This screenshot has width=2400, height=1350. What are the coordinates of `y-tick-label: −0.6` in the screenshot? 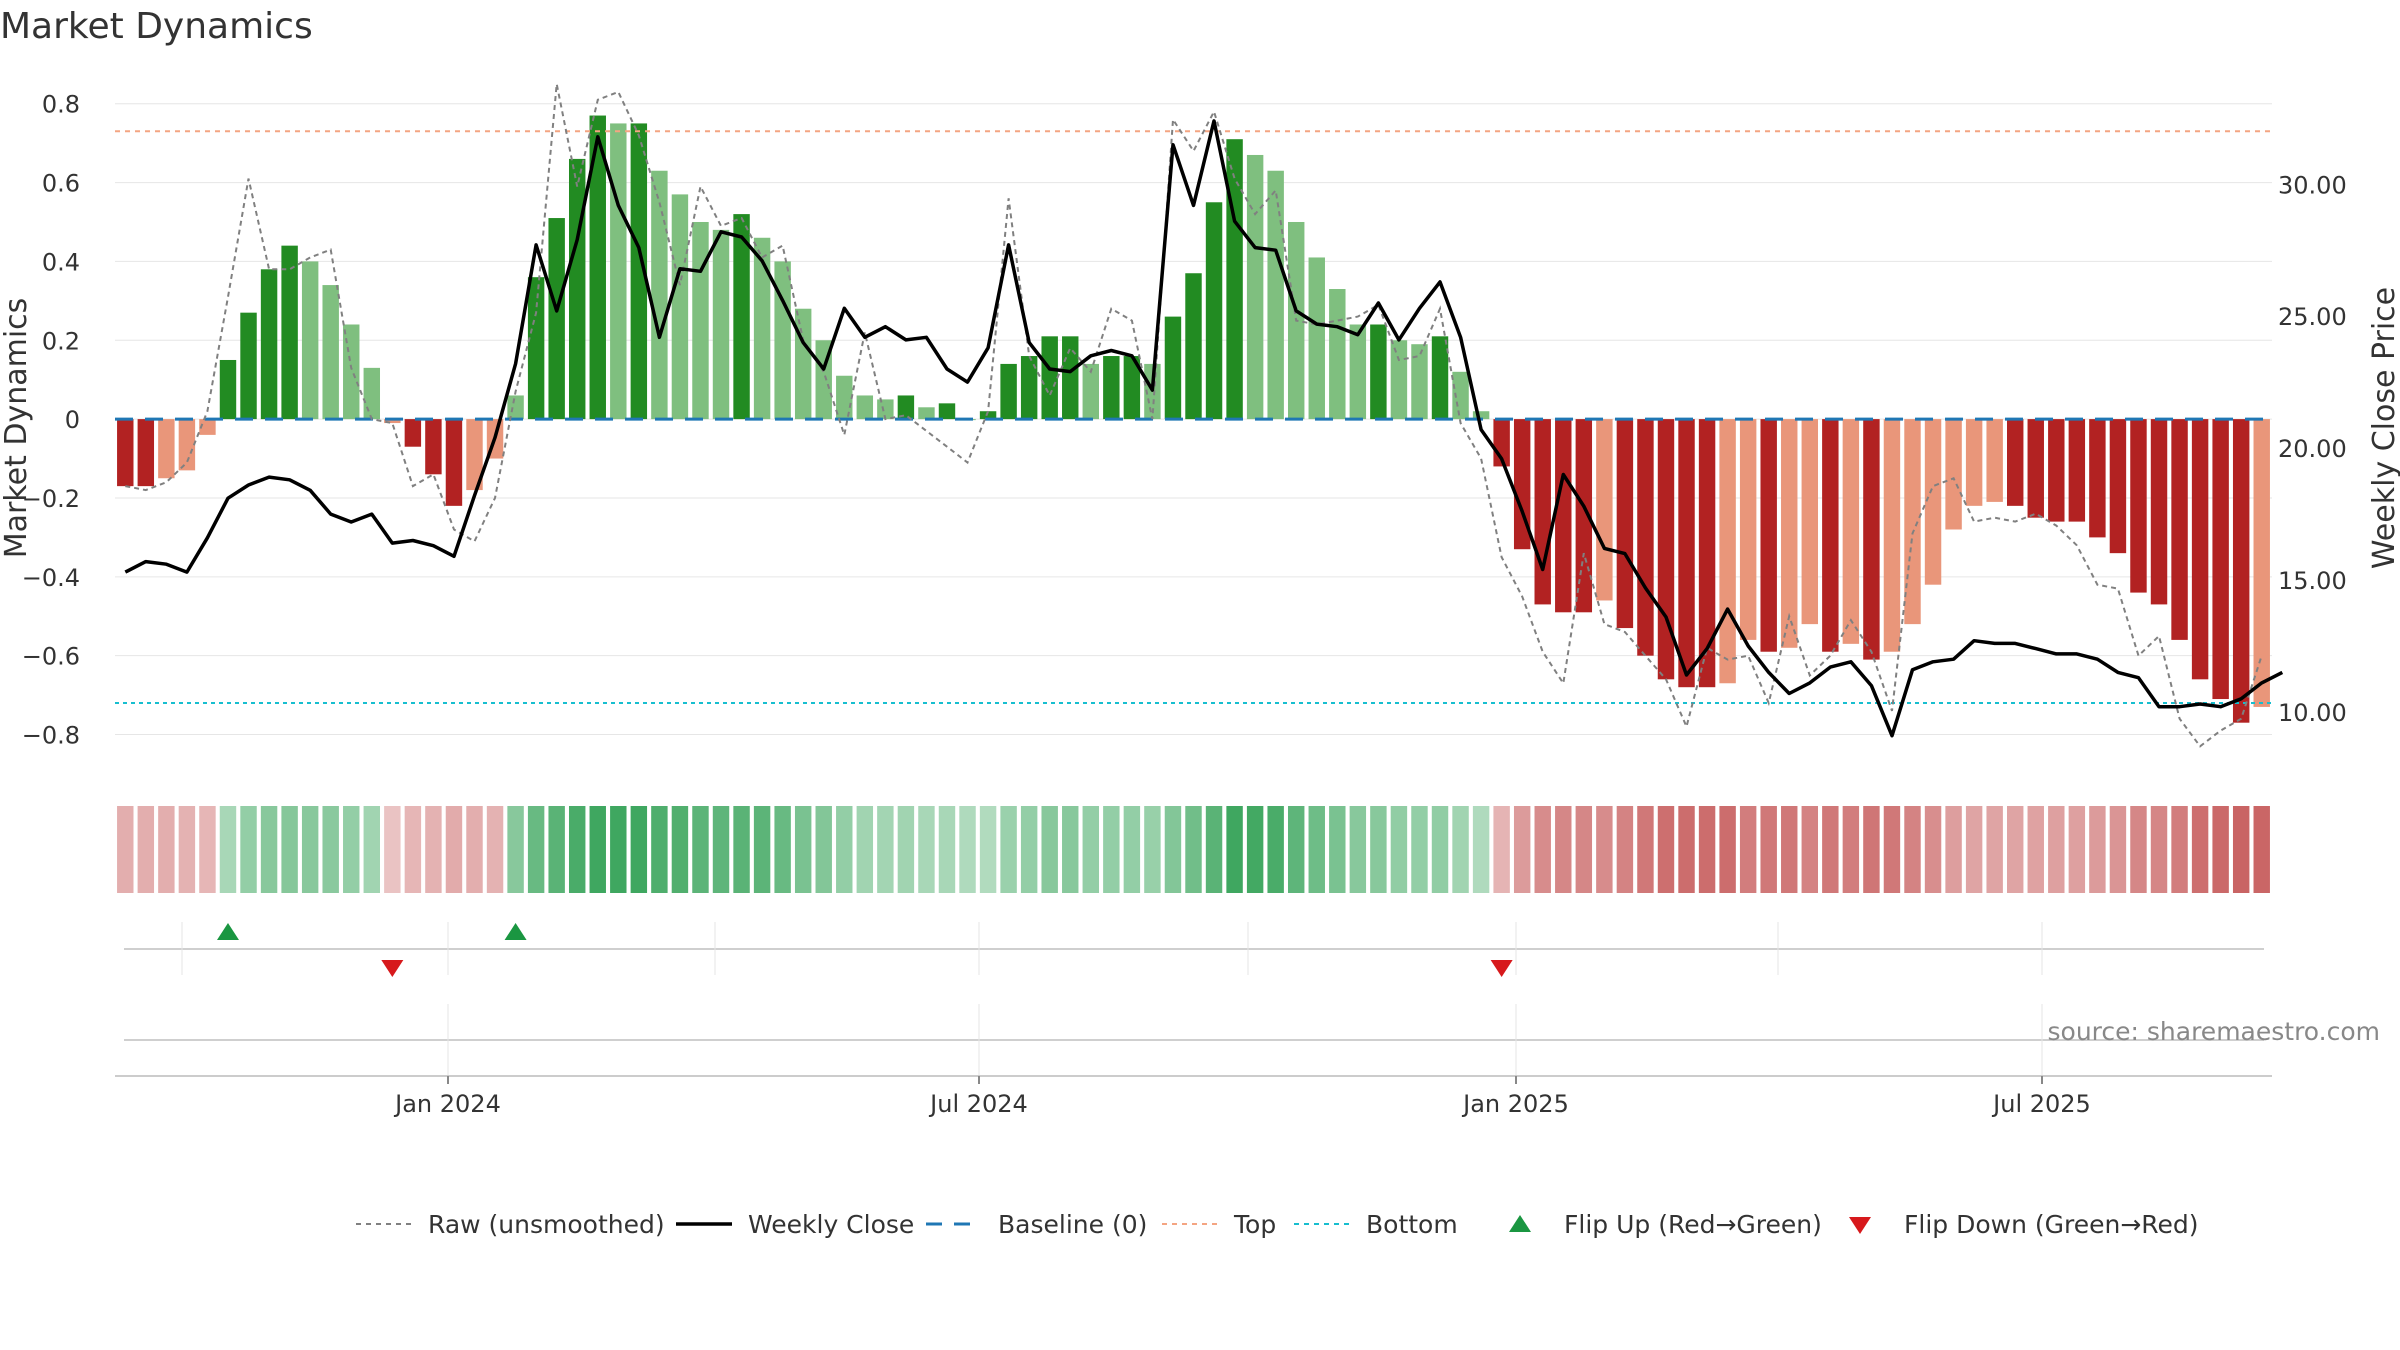 It's located at (51, 657).